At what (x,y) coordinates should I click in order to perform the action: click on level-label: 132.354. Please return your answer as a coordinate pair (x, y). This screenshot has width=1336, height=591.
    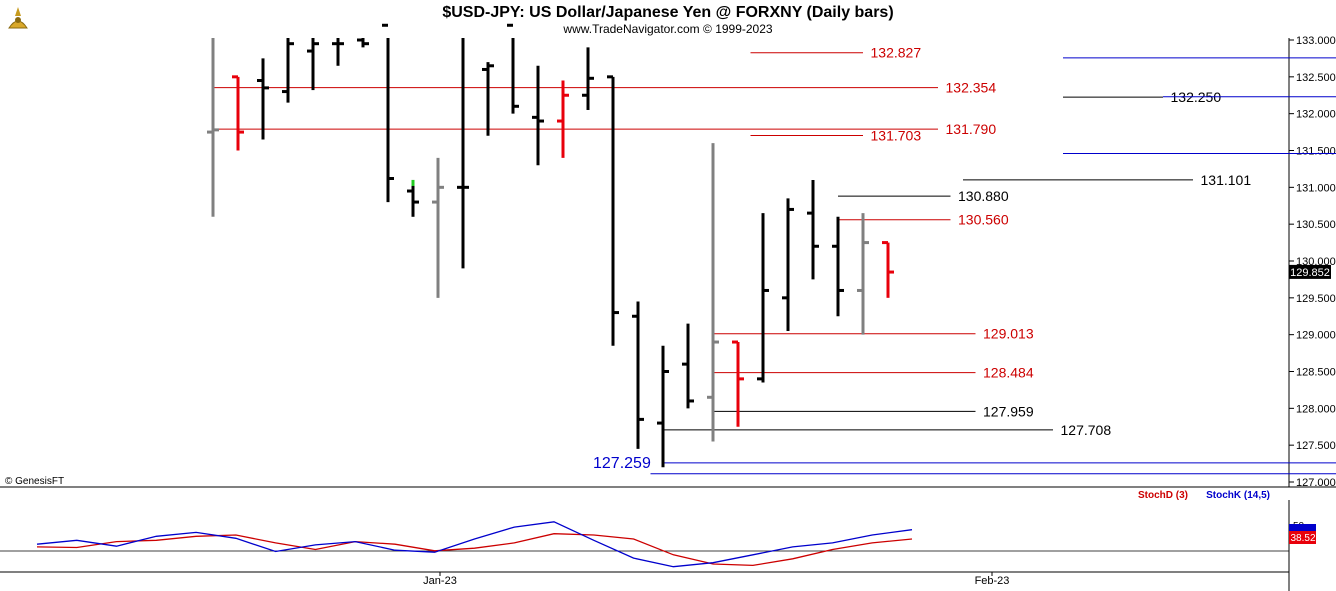
    Looking at the image, I should click on (971, 88).